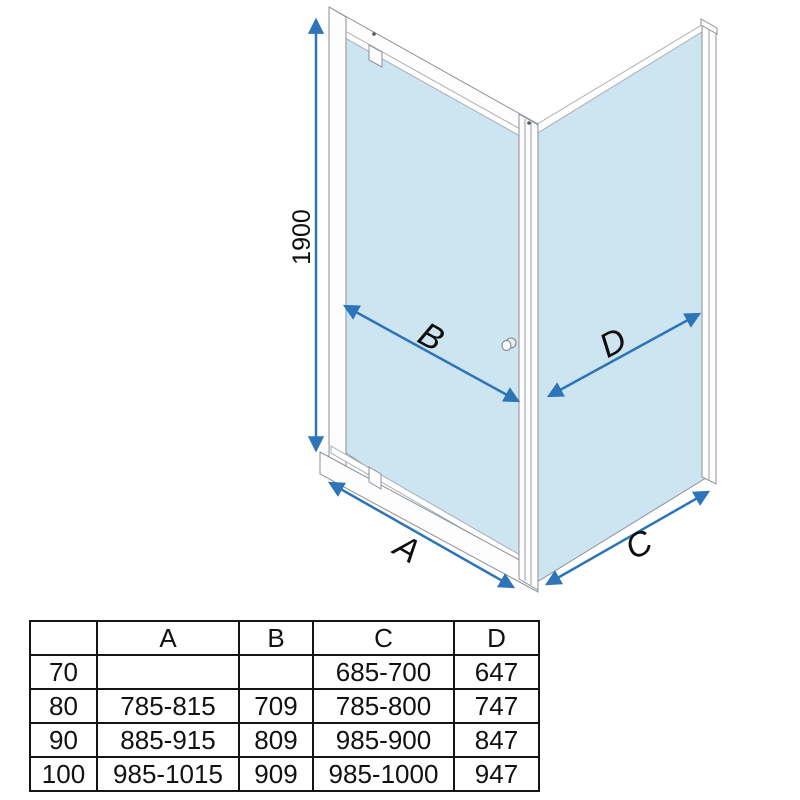 This screenshot has width=800, height=800. What do you see at coordinates (496, 672) in the screenshot?
I see `cell-d: 647` at bounding box center [496, 672].